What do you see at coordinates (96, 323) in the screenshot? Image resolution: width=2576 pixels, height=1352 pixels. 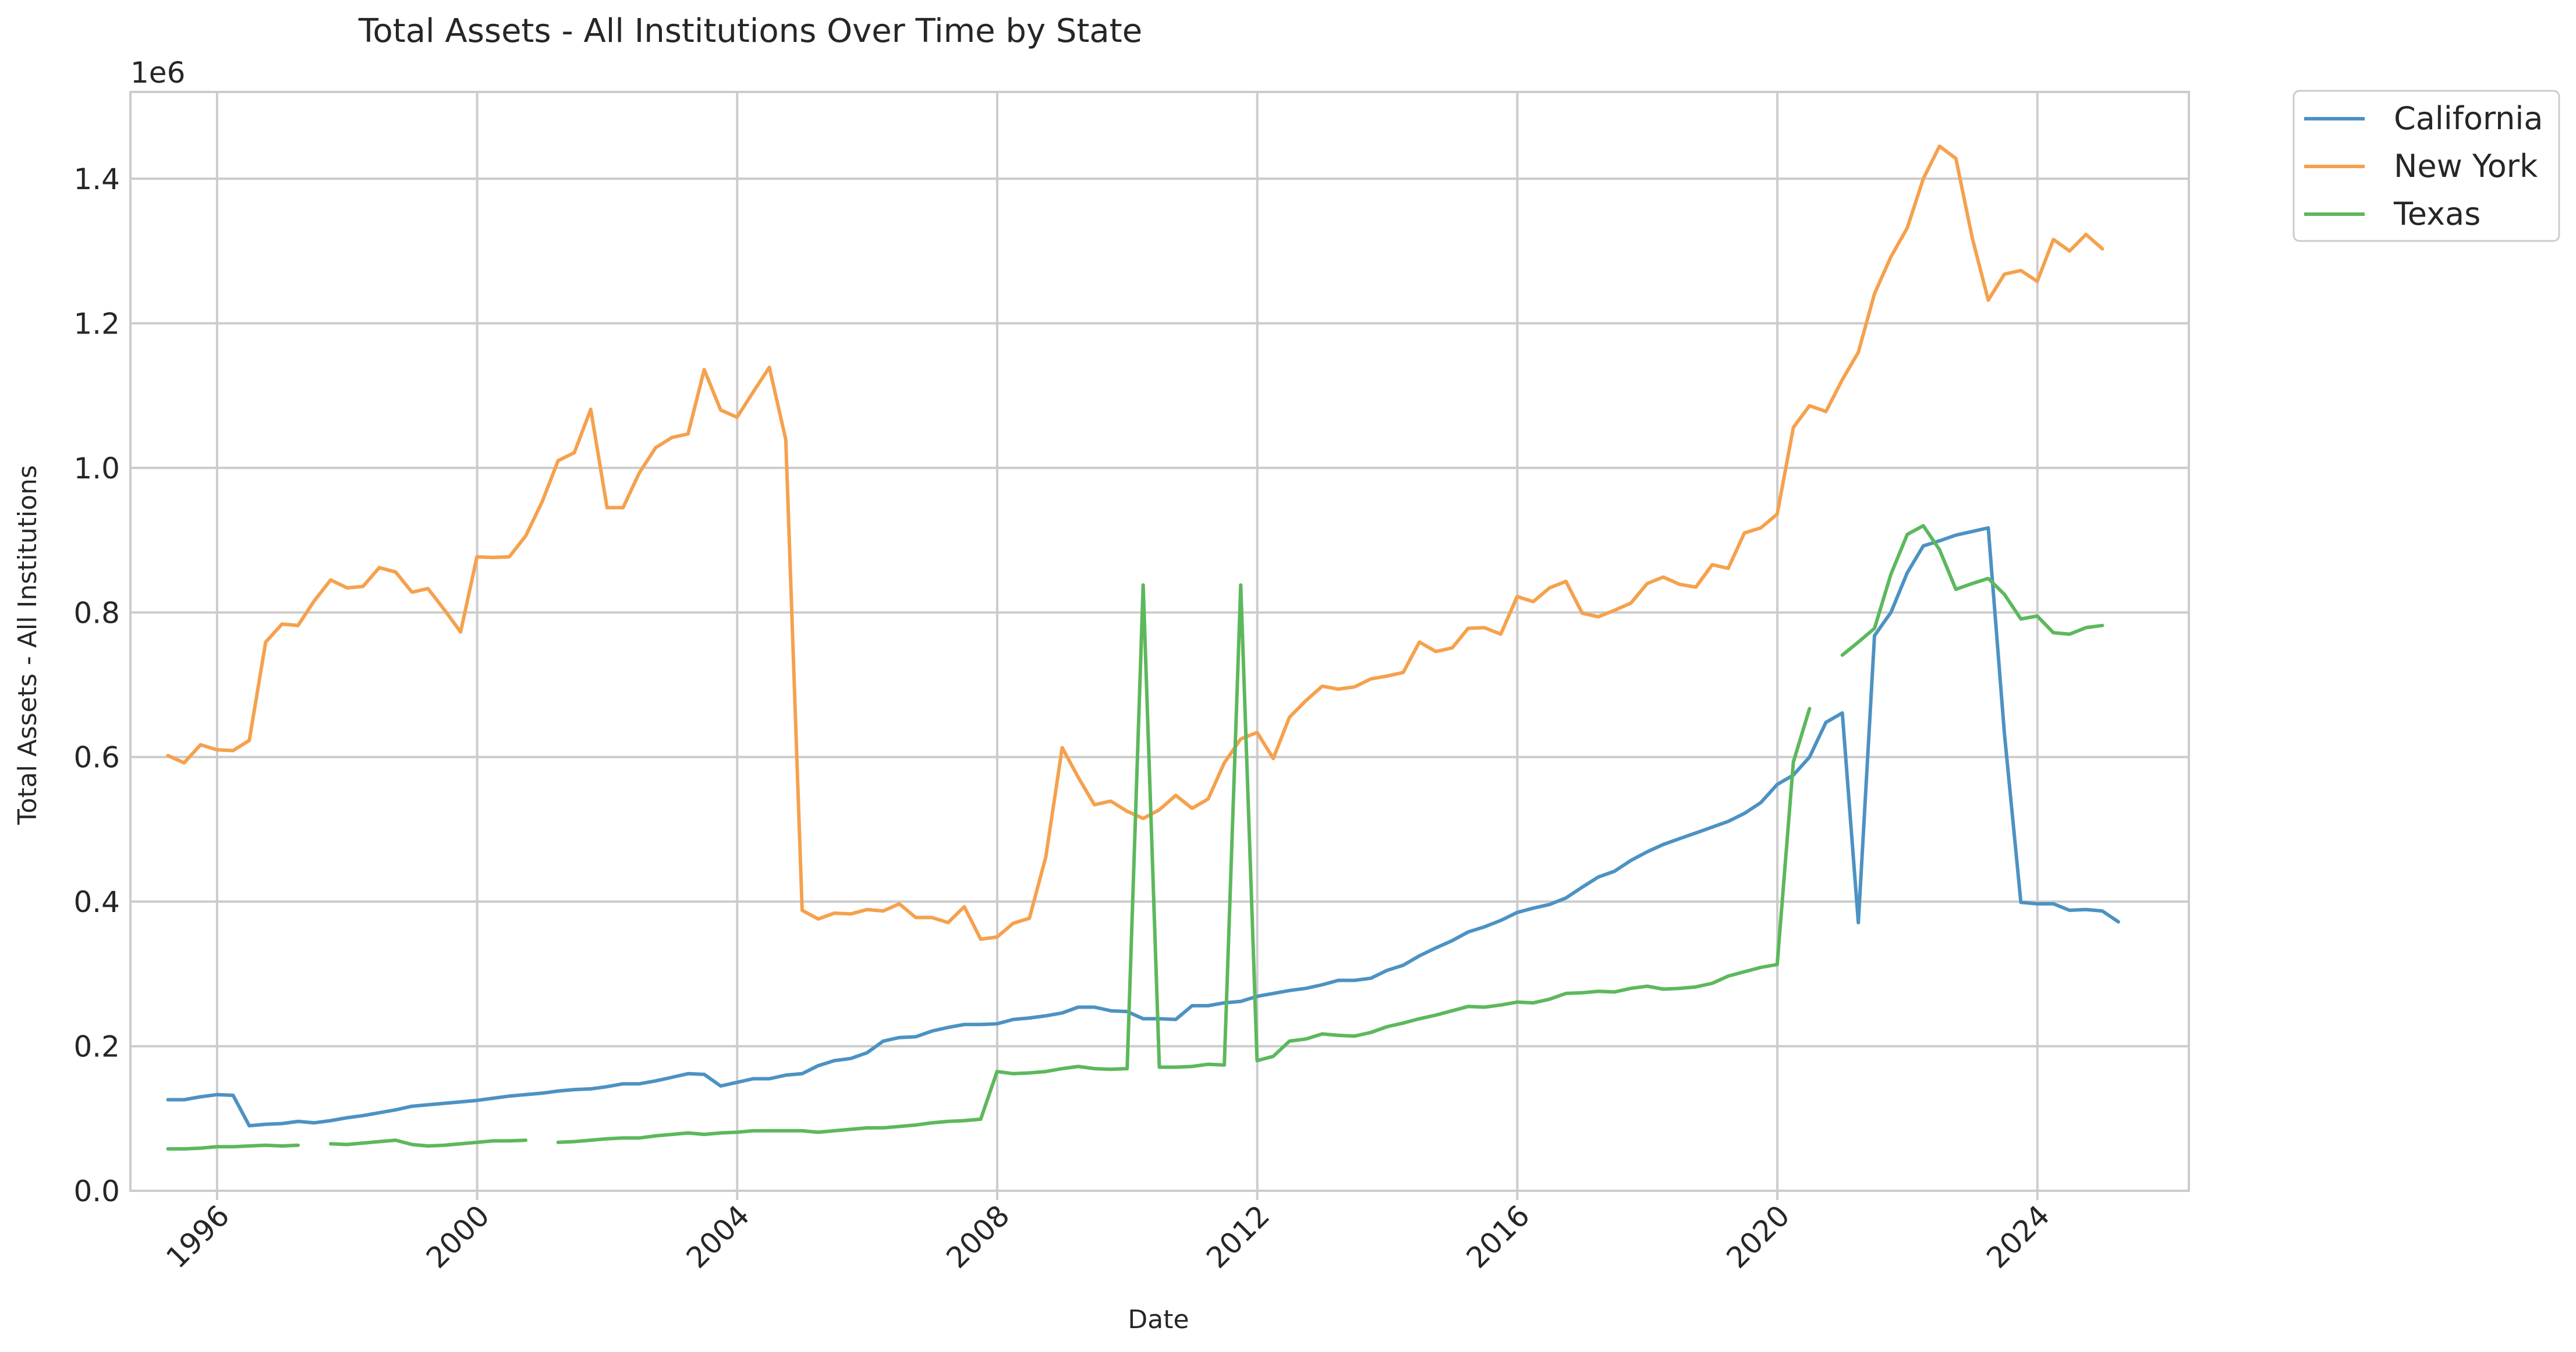 I see `y-tick-label: 1.2` at bounding box center [96, 323].